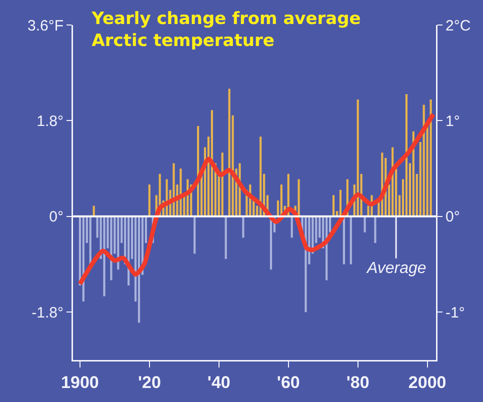 This screenshot has height=402, width=483. I want to click on y-tick-label: 0°, so click(56, 217).